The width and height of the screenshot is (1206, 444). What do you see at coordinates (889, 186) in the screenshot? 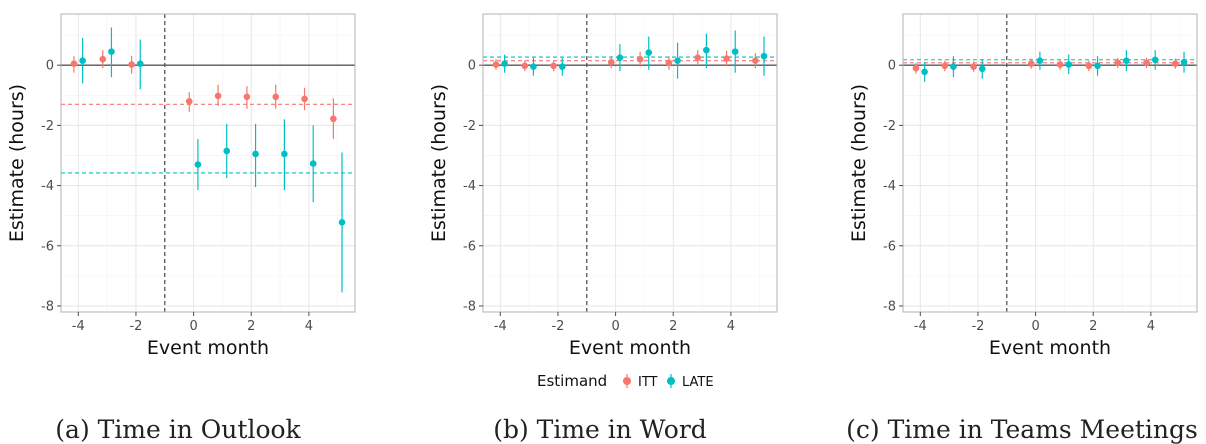
I see `panel-c-y-tick-label: -4` at bounding box center [889, 186].